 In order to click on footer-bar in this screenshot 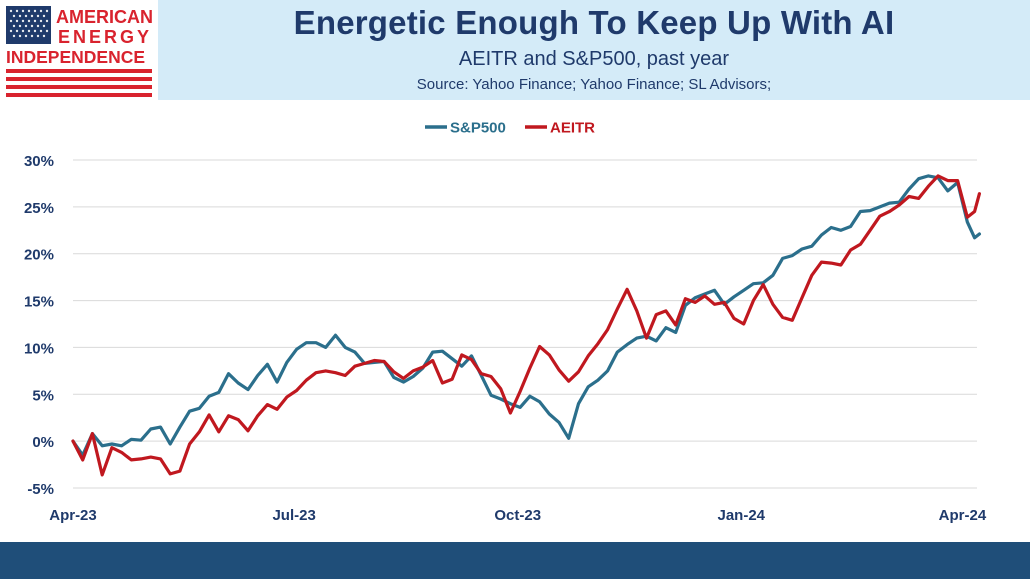, I will do `click(515, 560)`.